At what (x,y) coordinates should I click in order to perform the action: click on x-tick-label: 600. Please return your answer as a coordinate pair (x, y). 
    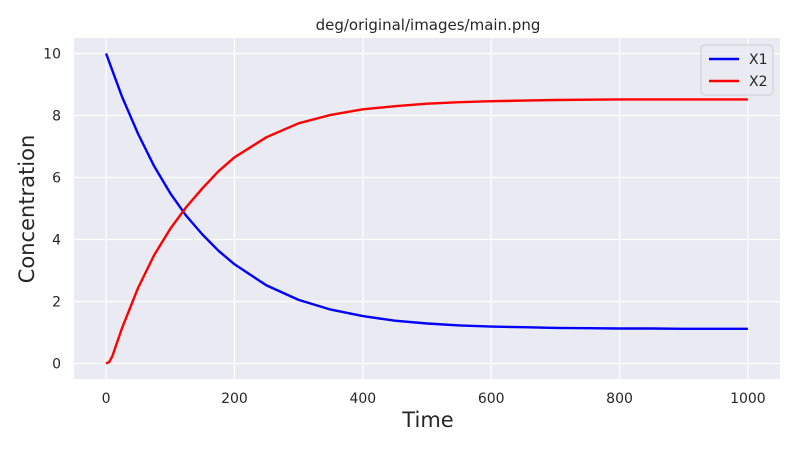
    Looking at the image, I should click on (491, 399).